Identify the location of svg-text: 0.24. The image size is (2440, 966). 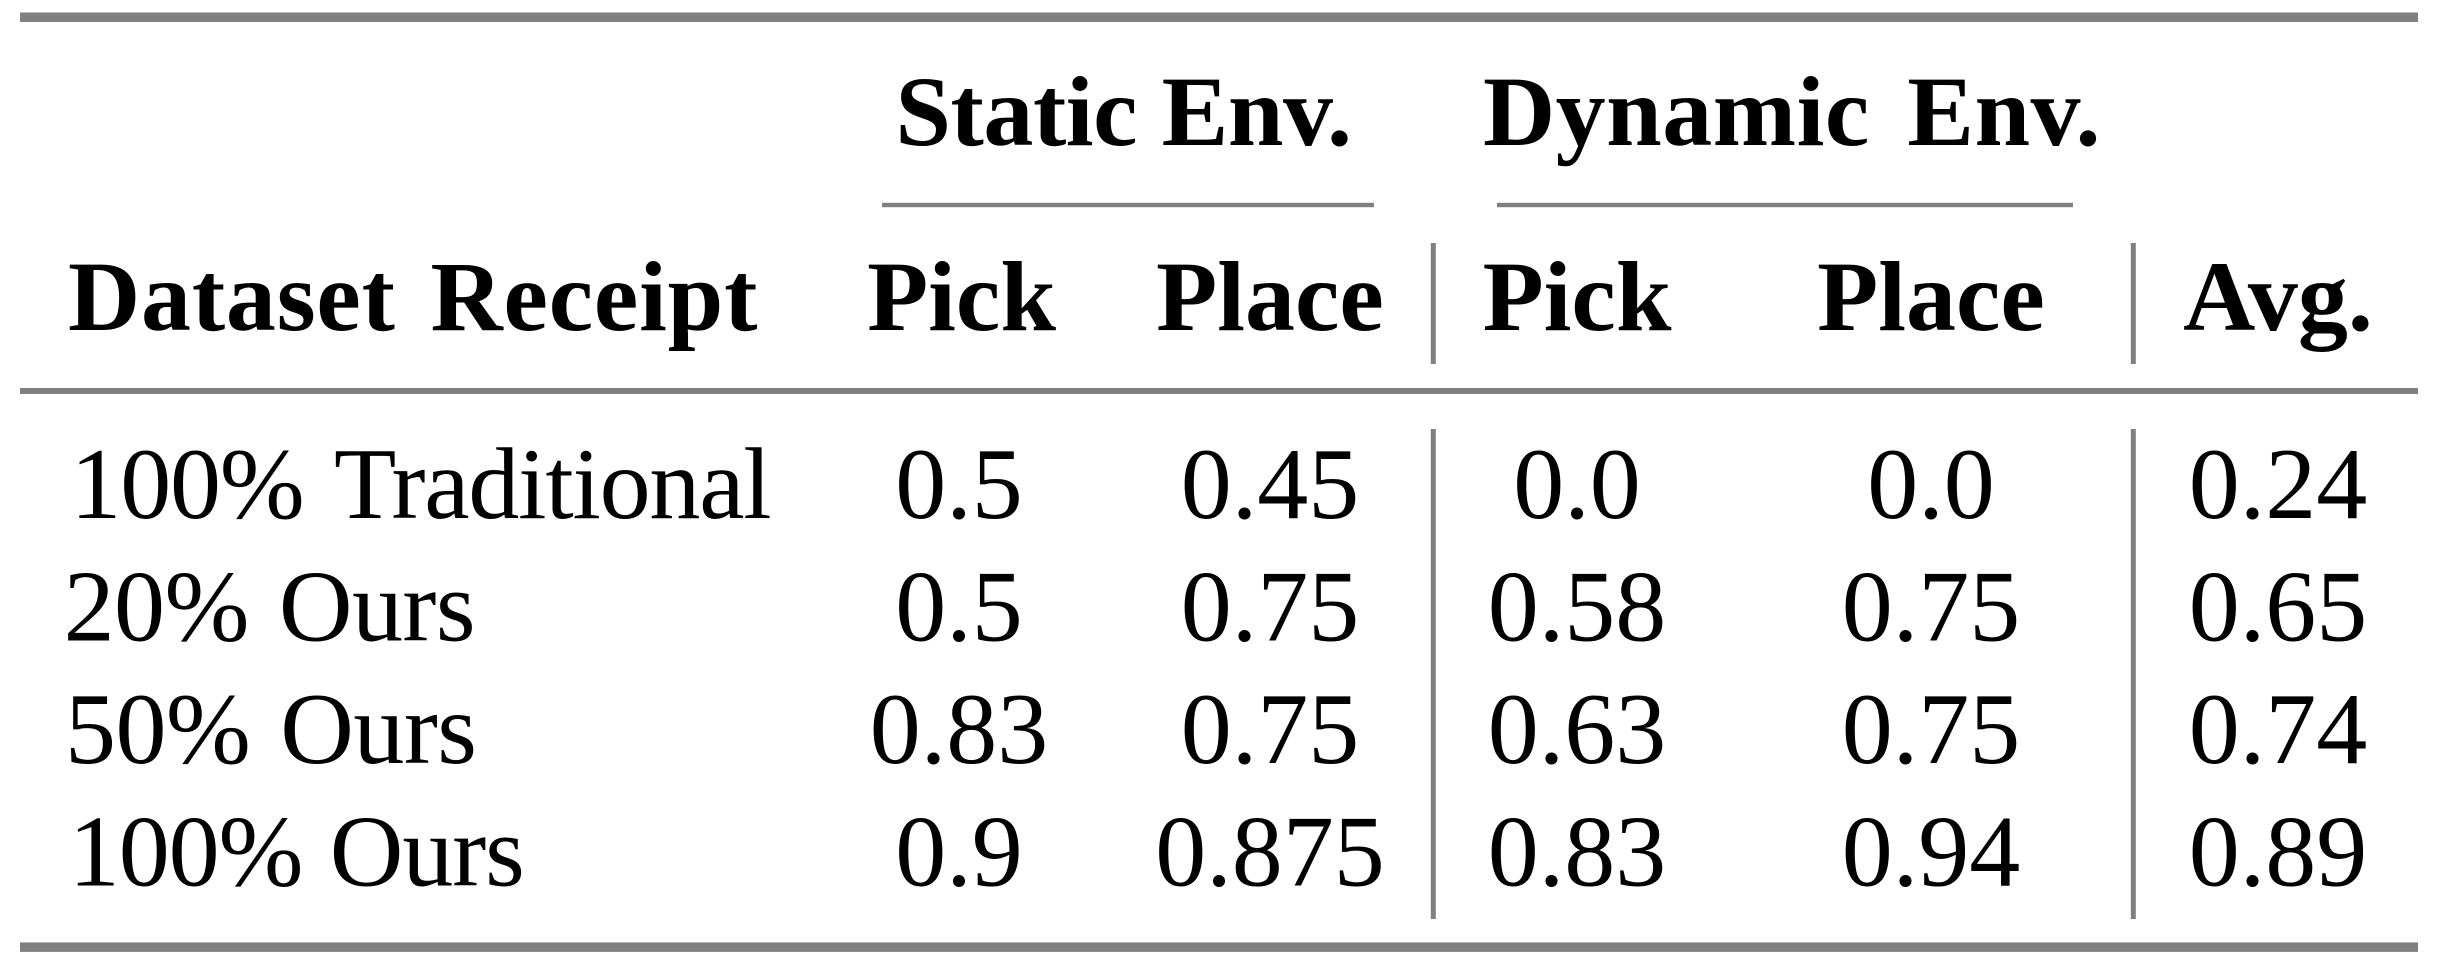
(2278, 484).